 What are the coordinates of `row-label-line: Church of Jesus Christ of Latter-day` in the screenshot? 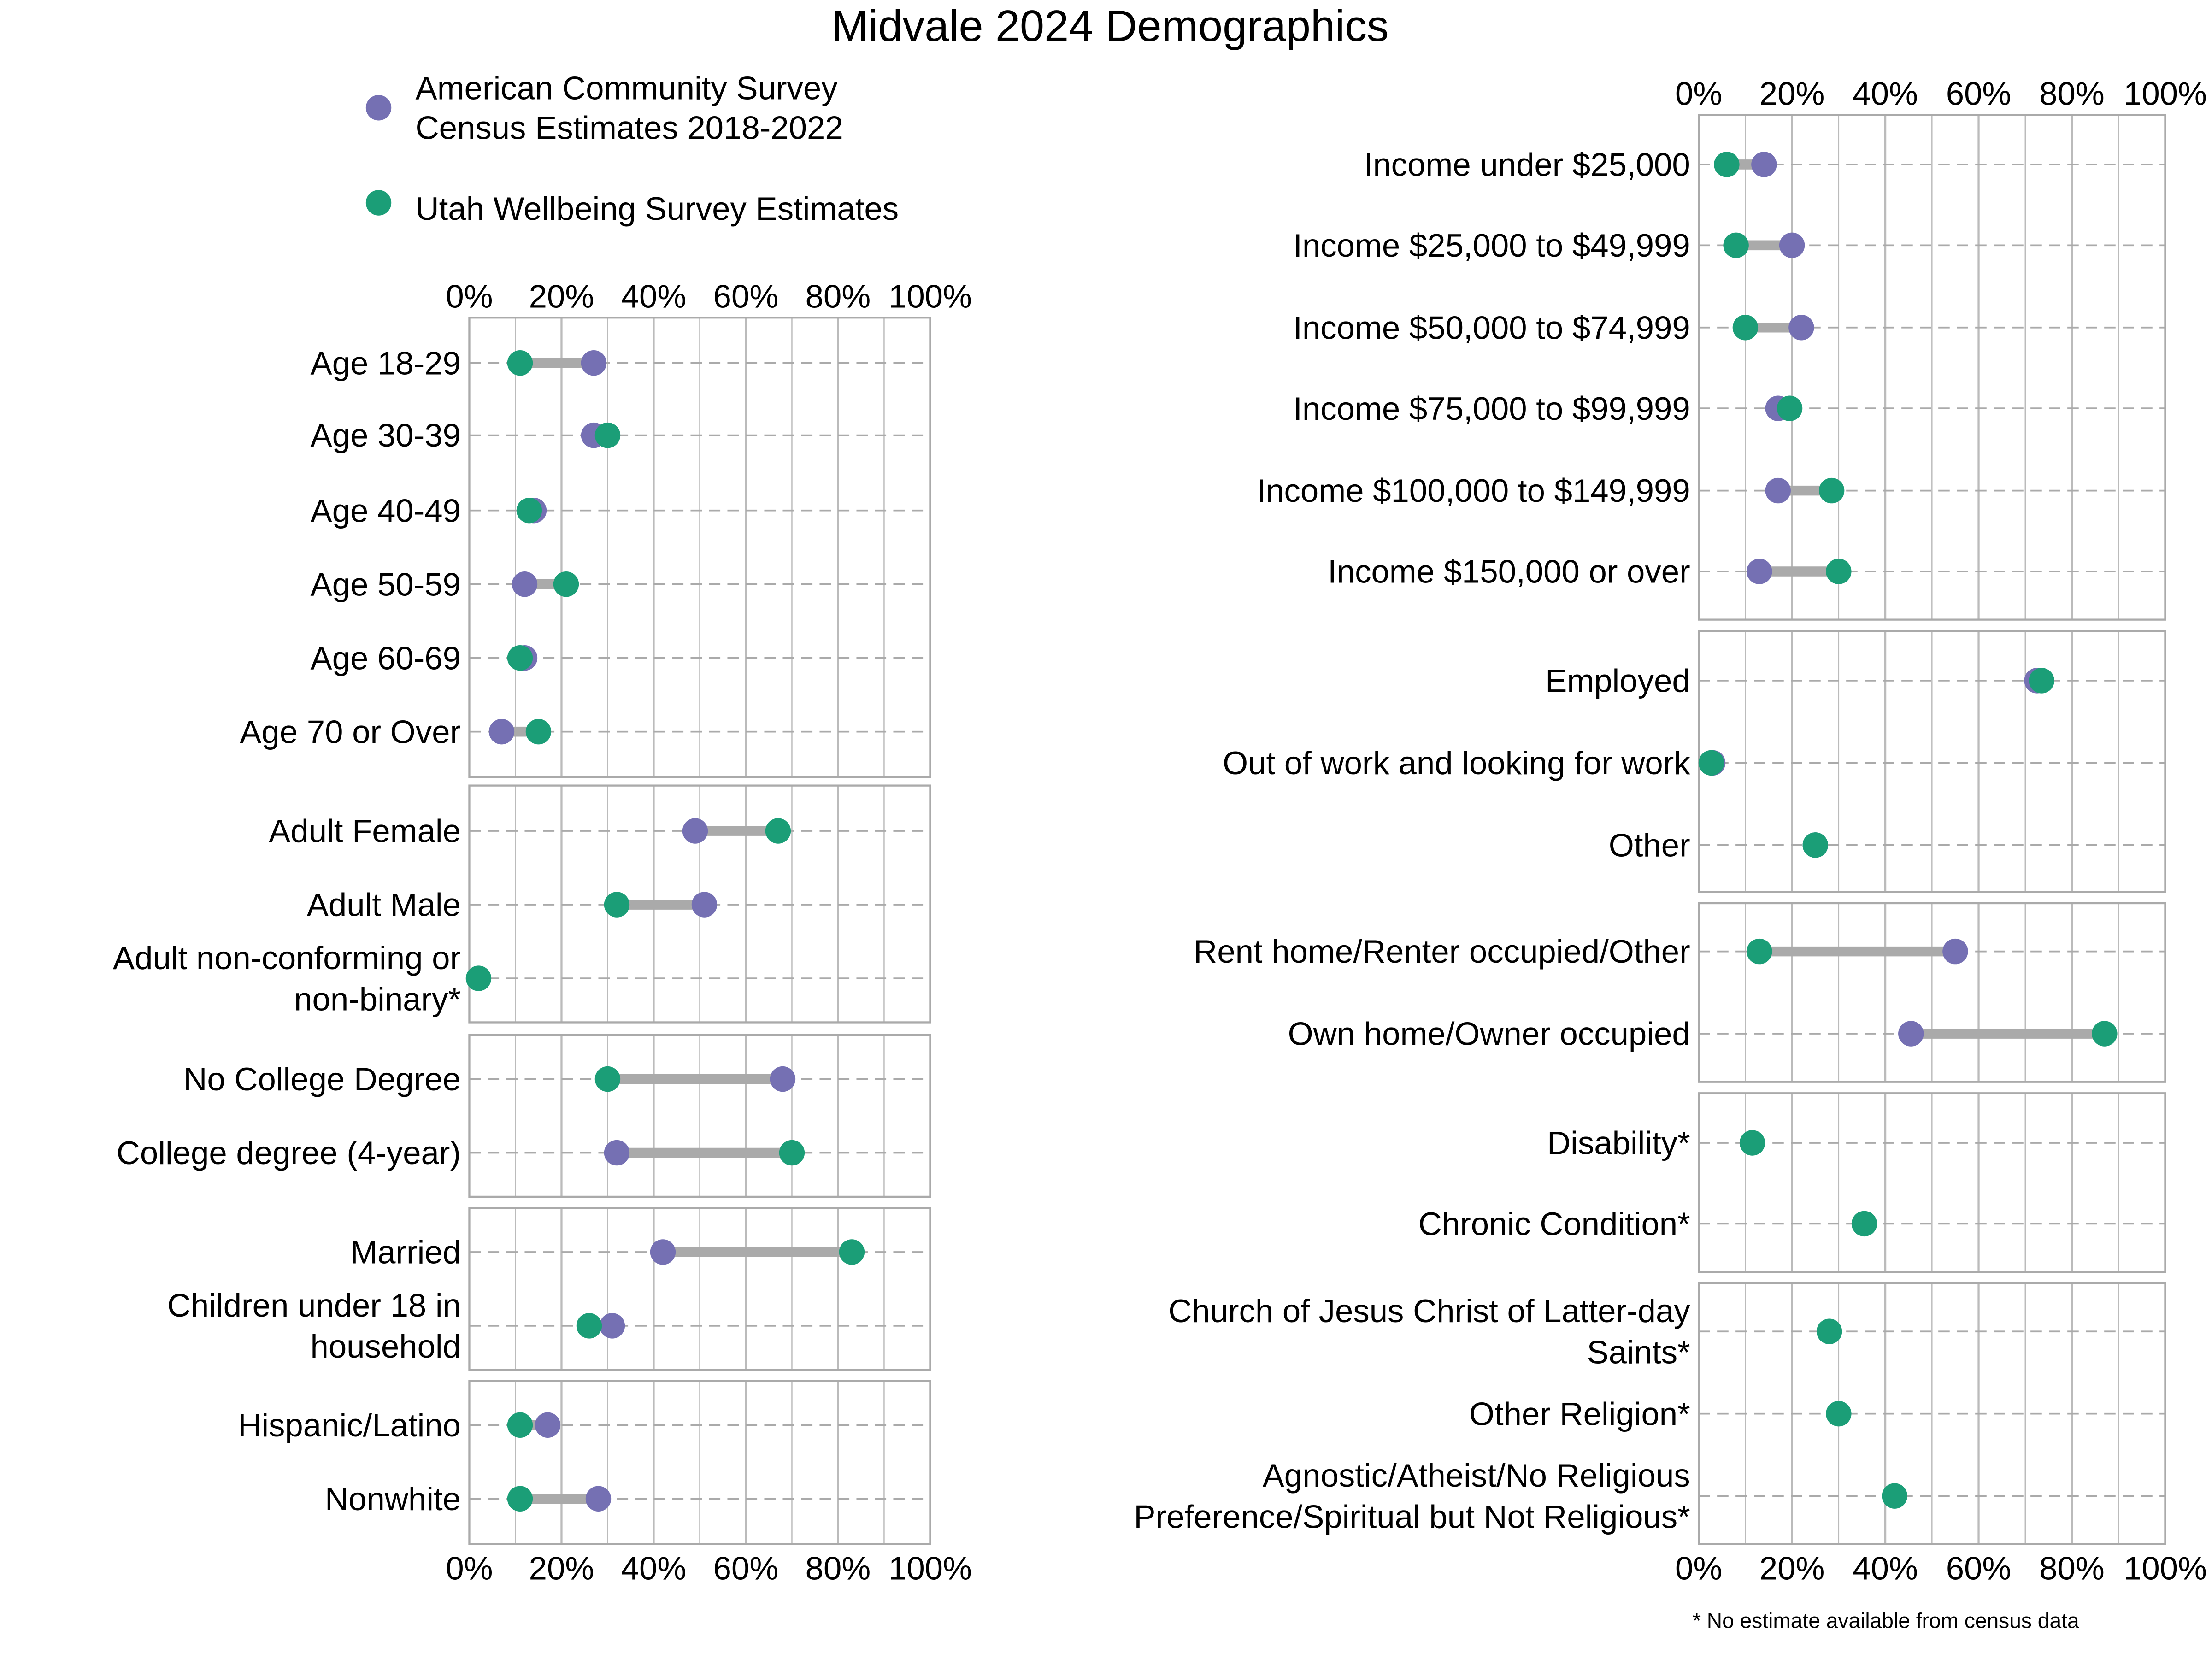 It's located at (1429, 1311).